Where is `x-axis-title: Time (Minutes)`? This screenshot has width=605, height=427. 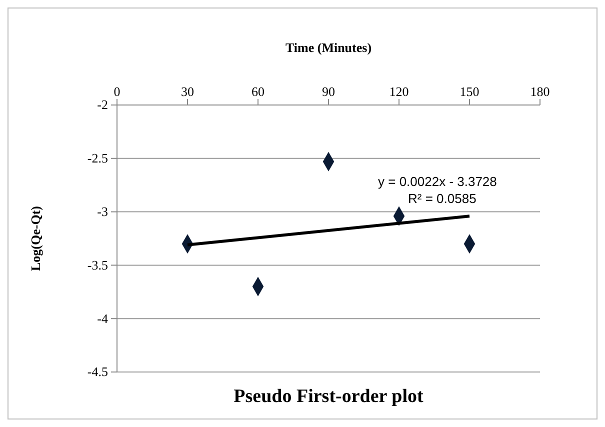 x-axis-title: Time (Minutes) is located at coordinates (328, 47).